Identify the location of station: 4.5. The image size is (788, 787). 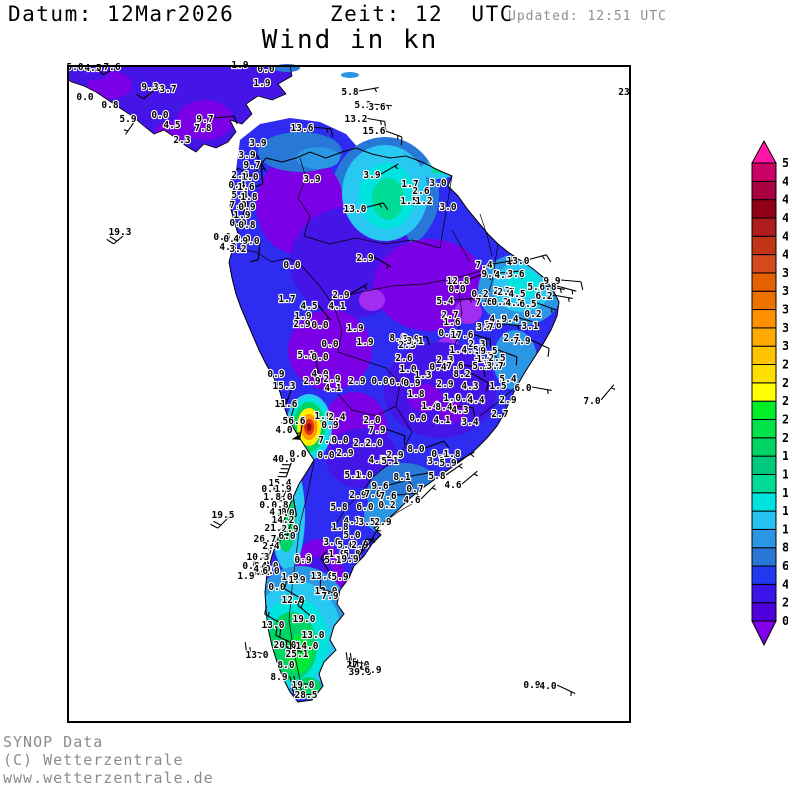
(315, 311).